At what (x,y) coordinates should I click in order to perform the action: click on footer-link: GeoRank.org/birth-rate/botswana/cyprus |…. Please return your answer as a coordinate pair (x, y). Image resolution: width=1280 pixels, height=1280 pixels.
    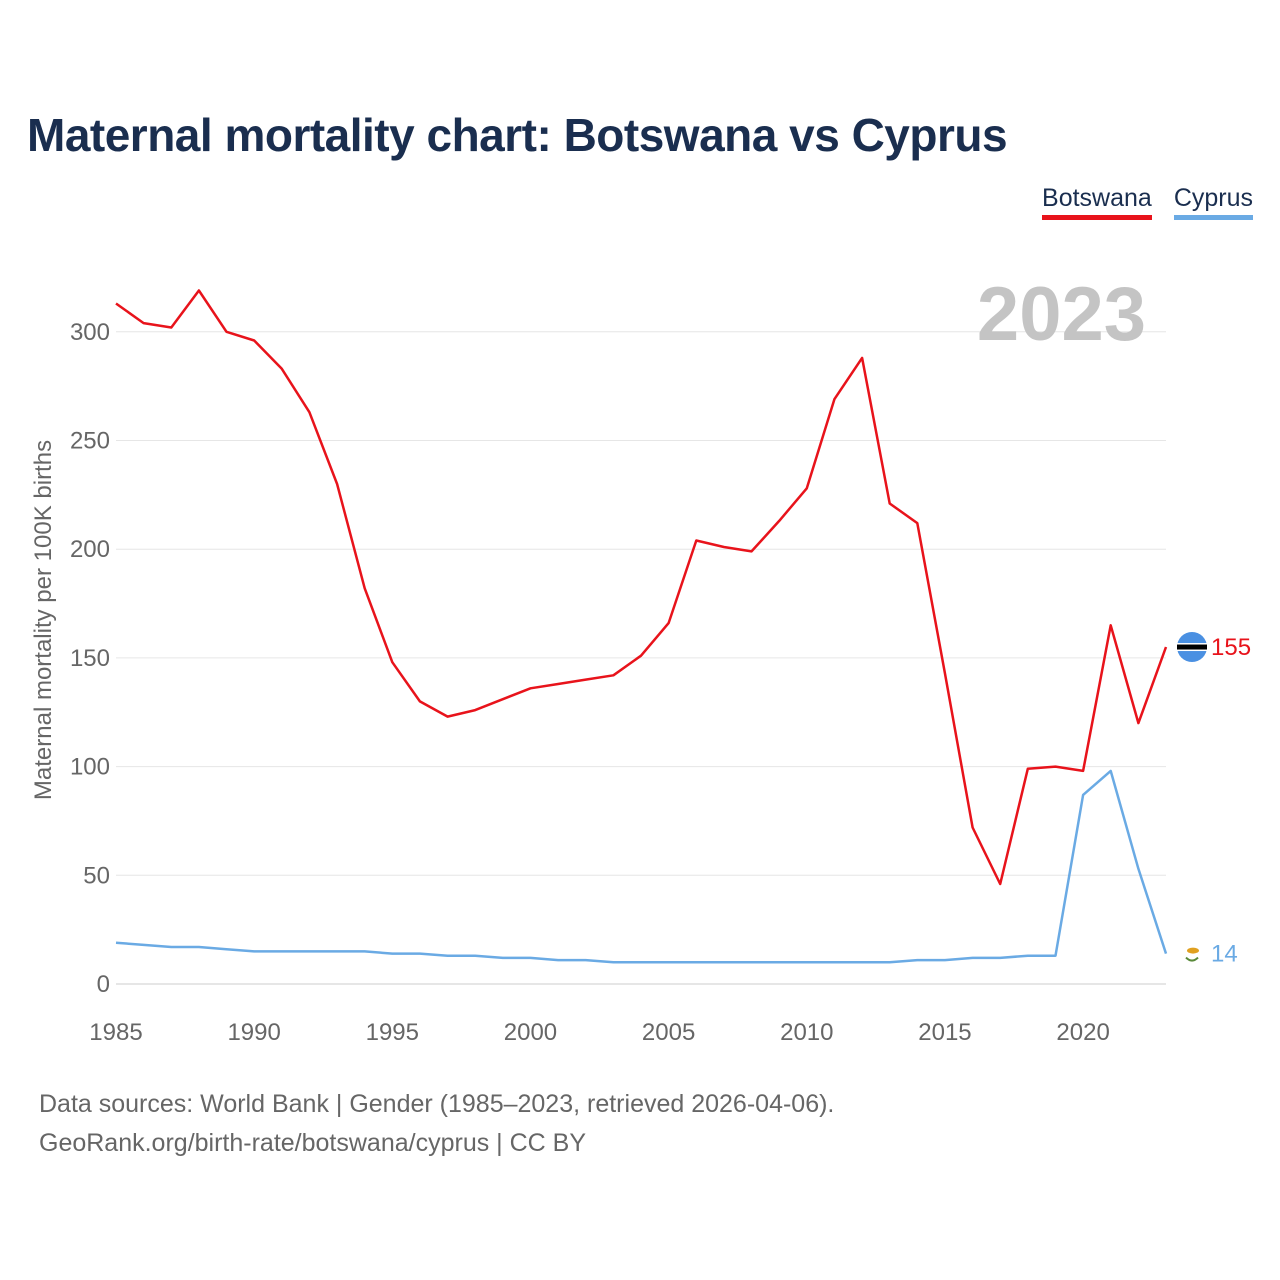
    Looking at the image, I should click on (313, 1143).